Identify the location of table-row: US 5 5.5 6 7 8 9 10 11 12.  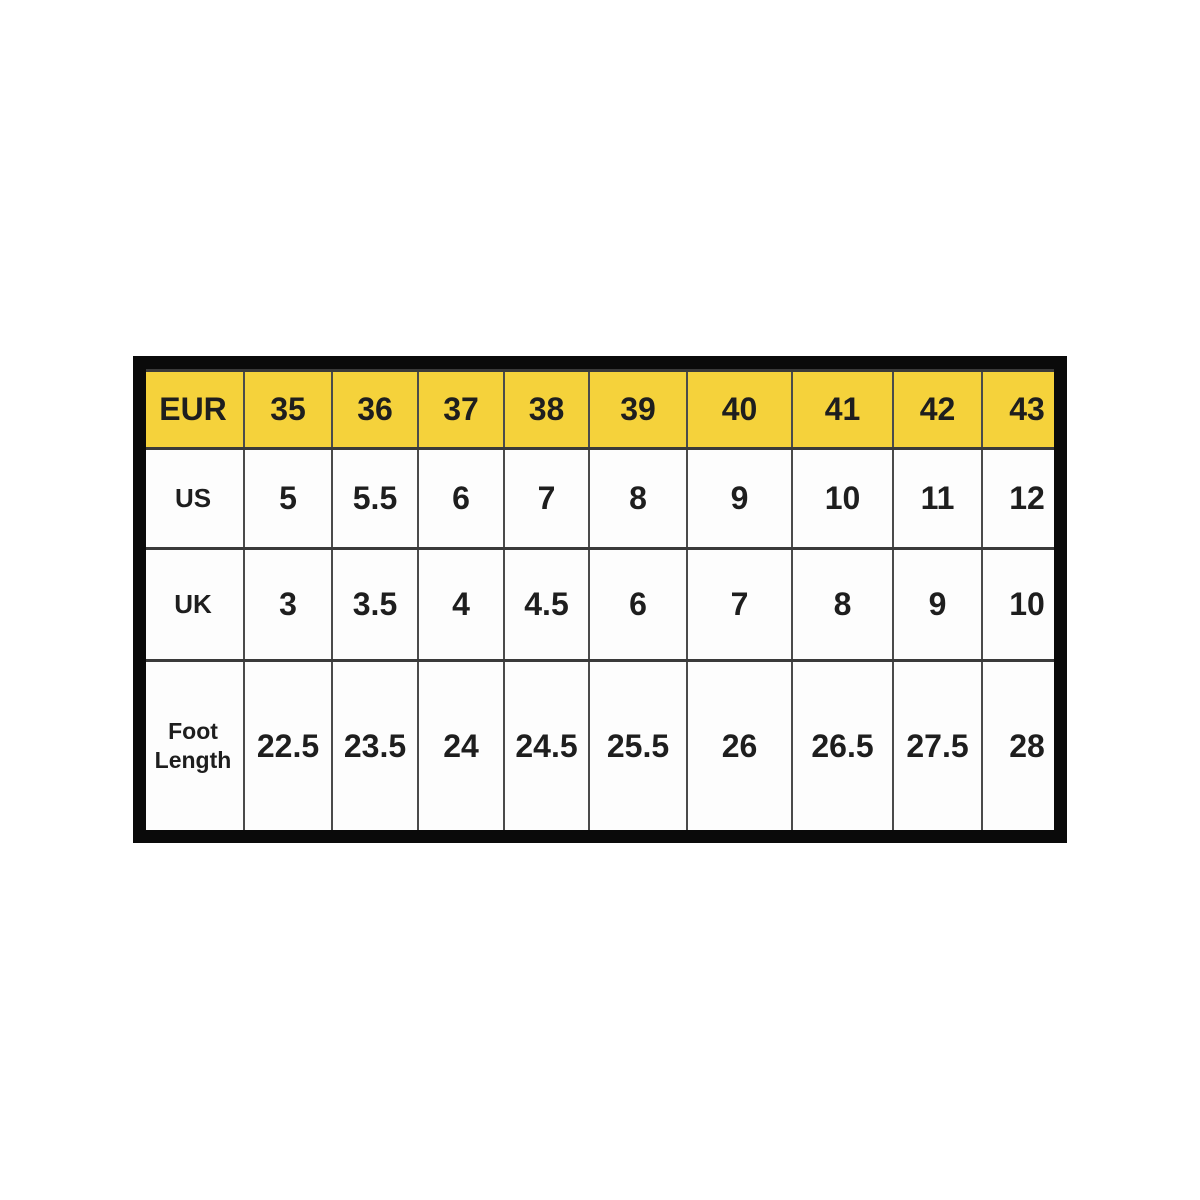
(600, 498).